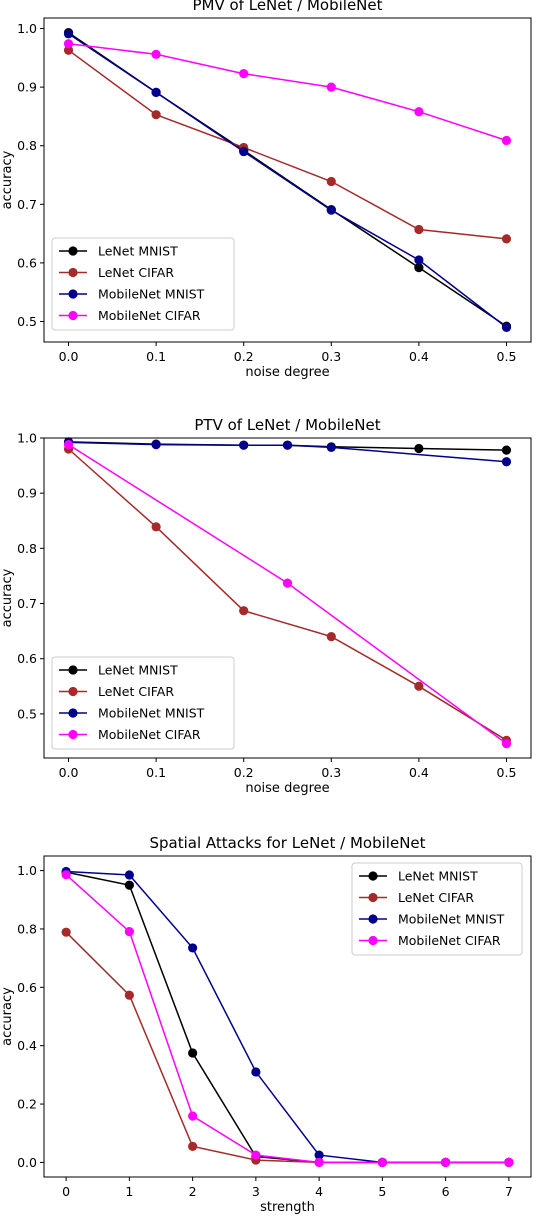 The width and height of the screenshot is (538, 1218). I want to click on x-axis-label: strength, so click(287, 1207).